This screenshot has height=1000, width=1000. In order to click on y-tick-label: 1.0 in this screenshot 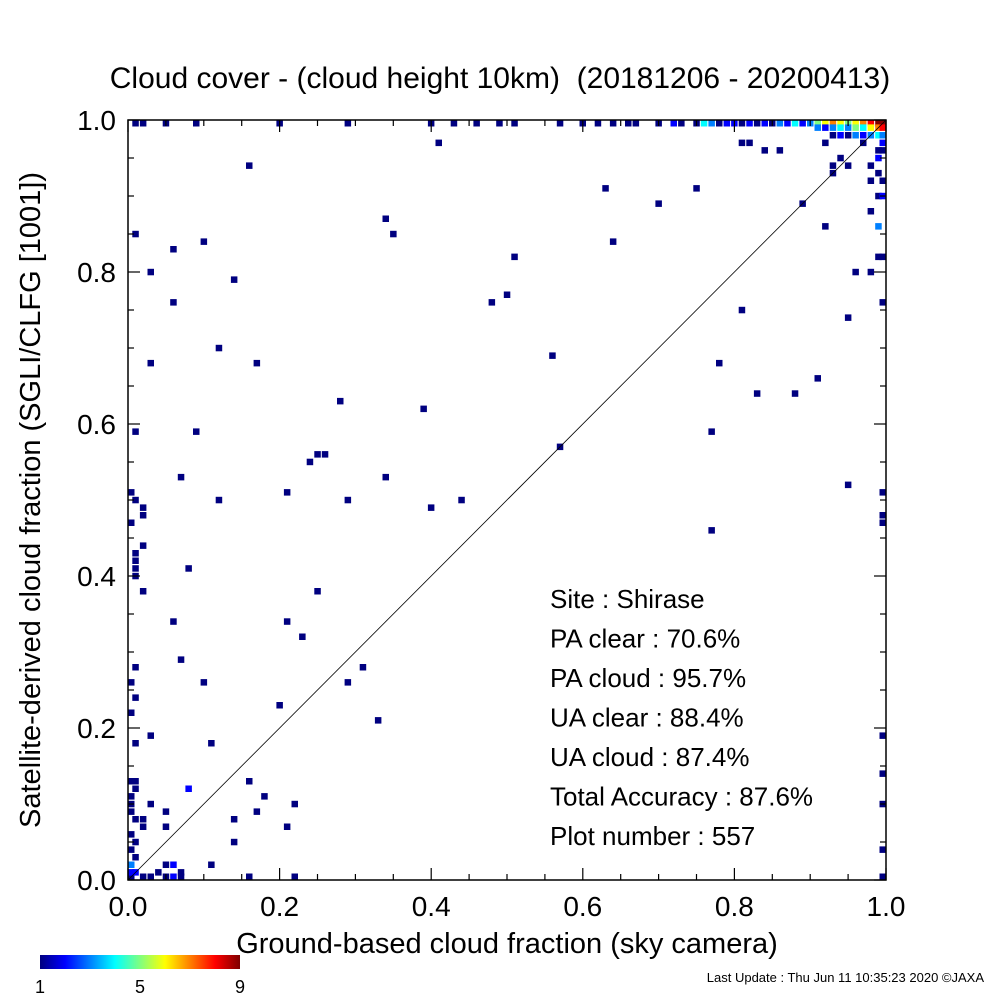, I will do `click(96, 120)`.